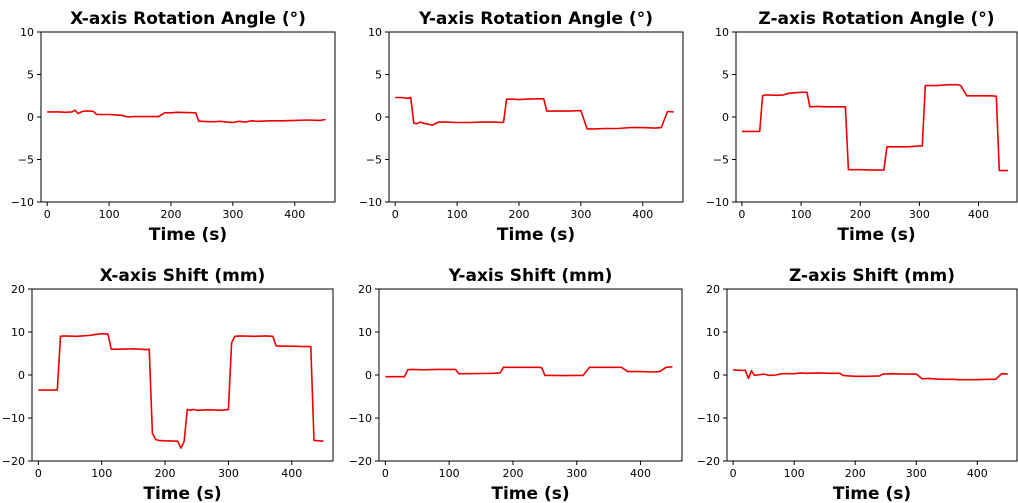 This screenshot has width=1018, height=503. What do you see at coordinates (183, 276) in the screenshot?
I see `chart-title: X-axis Shift (mm)` at bounding box center [183, 276].